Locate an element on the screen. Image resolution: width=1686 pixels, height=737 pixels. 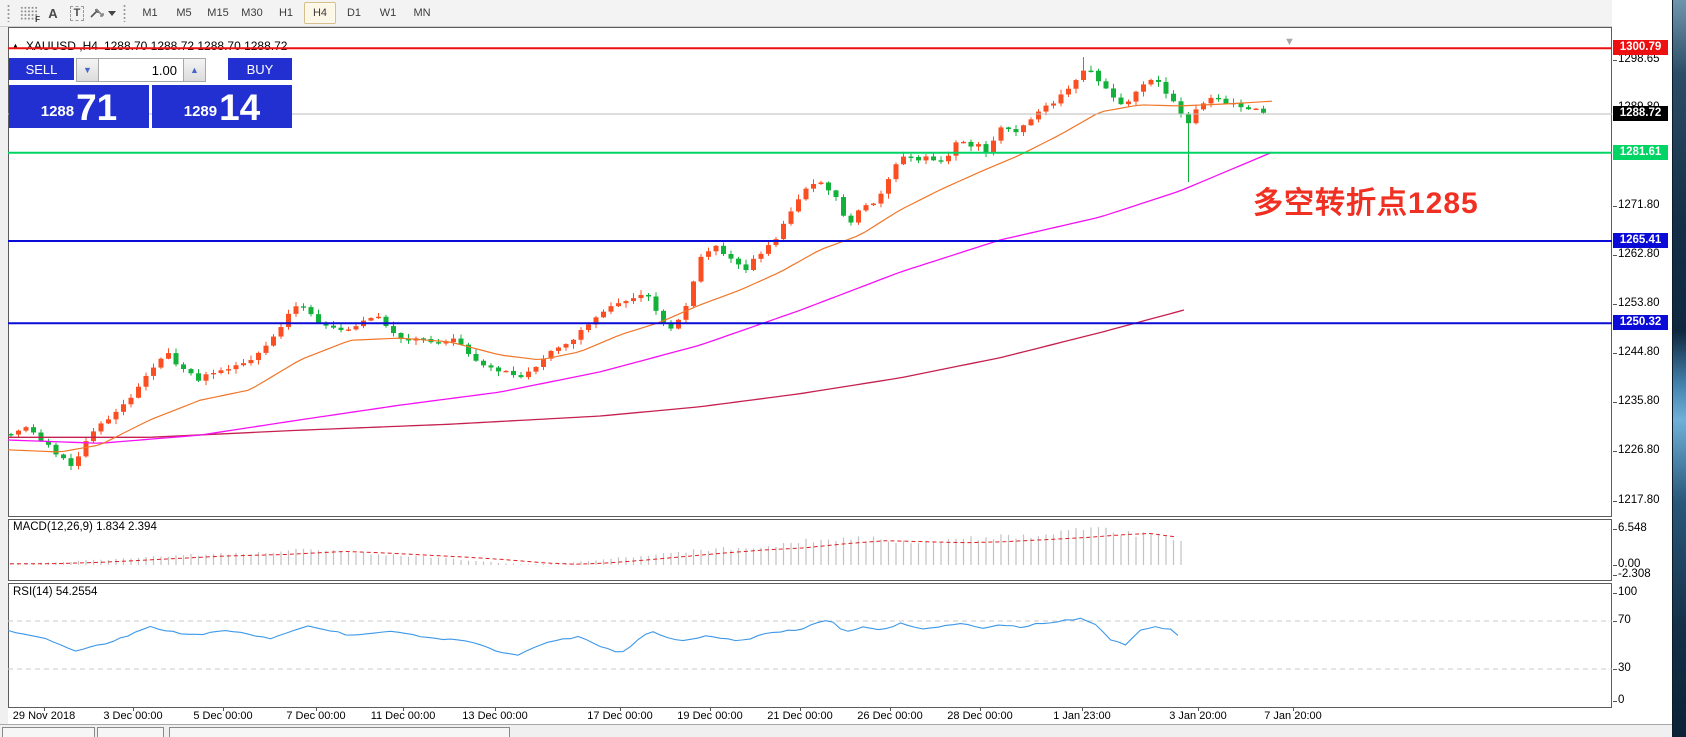
timeframe-button-w1: W1 is located at coordinates (388, 13).